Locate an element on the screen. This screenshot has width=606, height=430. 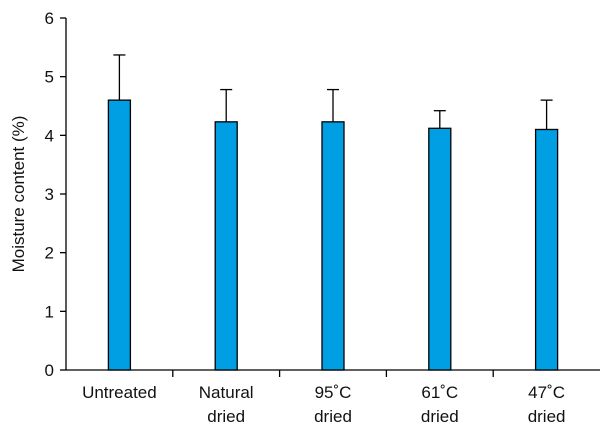
y-tick-label: 1 is located at coordinates (49, 311).